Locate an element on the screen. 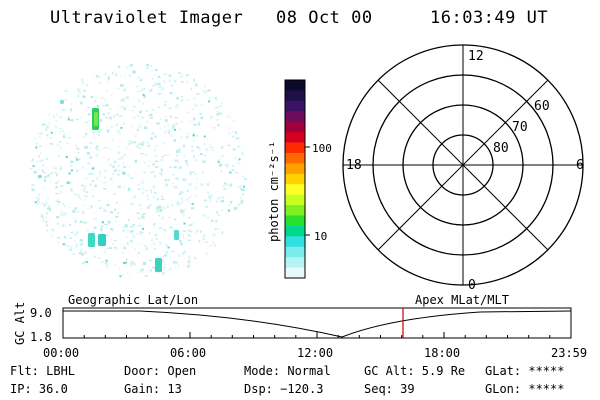  timeline-ymax-label: 9.0 is located at coordinates (41, 313).